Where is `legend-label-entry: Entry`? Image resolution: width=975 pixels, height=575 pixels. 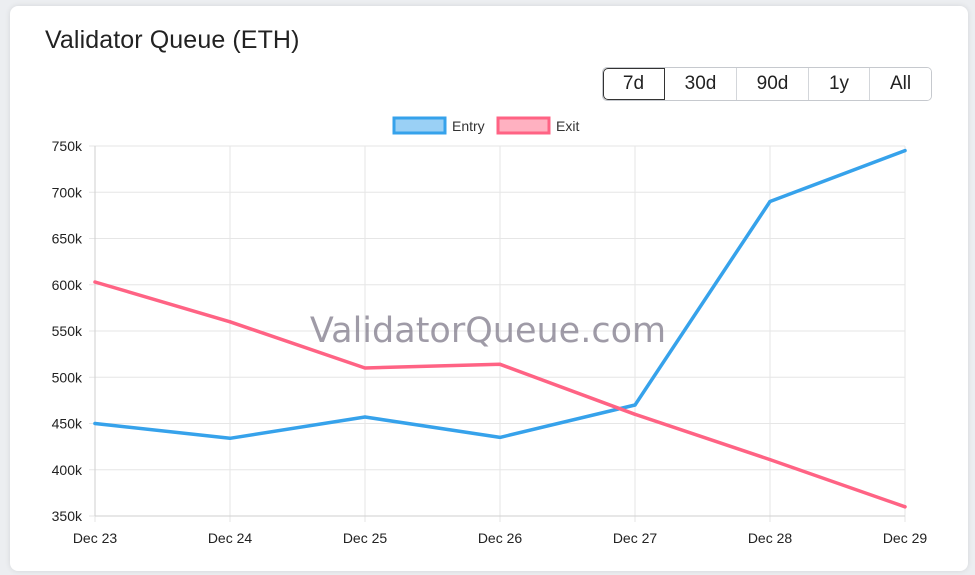 legend-label-entry: Entry is located at coordinates (468, 126).